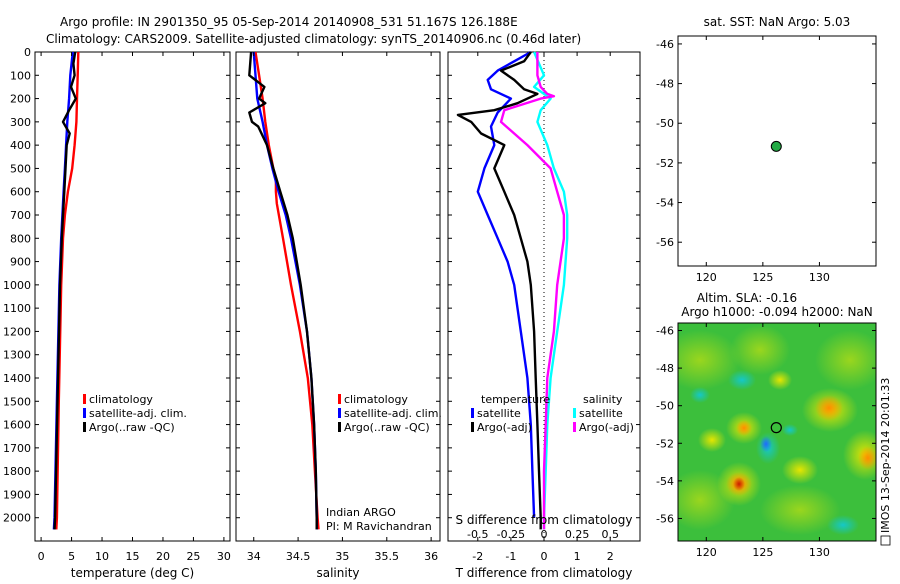  What do you see at coordinates (747, 298) in the screenshot?
I see `sla-title-line-1: Altim. SLA: -0.16` at bounding box center [747, 298].